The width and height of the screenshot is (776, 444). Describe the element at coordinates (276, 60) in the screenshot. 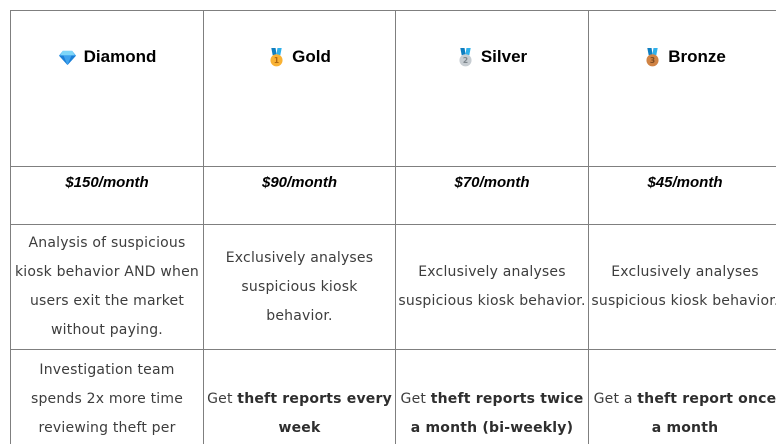

I see `gold-medal-rank: 1` at that location.